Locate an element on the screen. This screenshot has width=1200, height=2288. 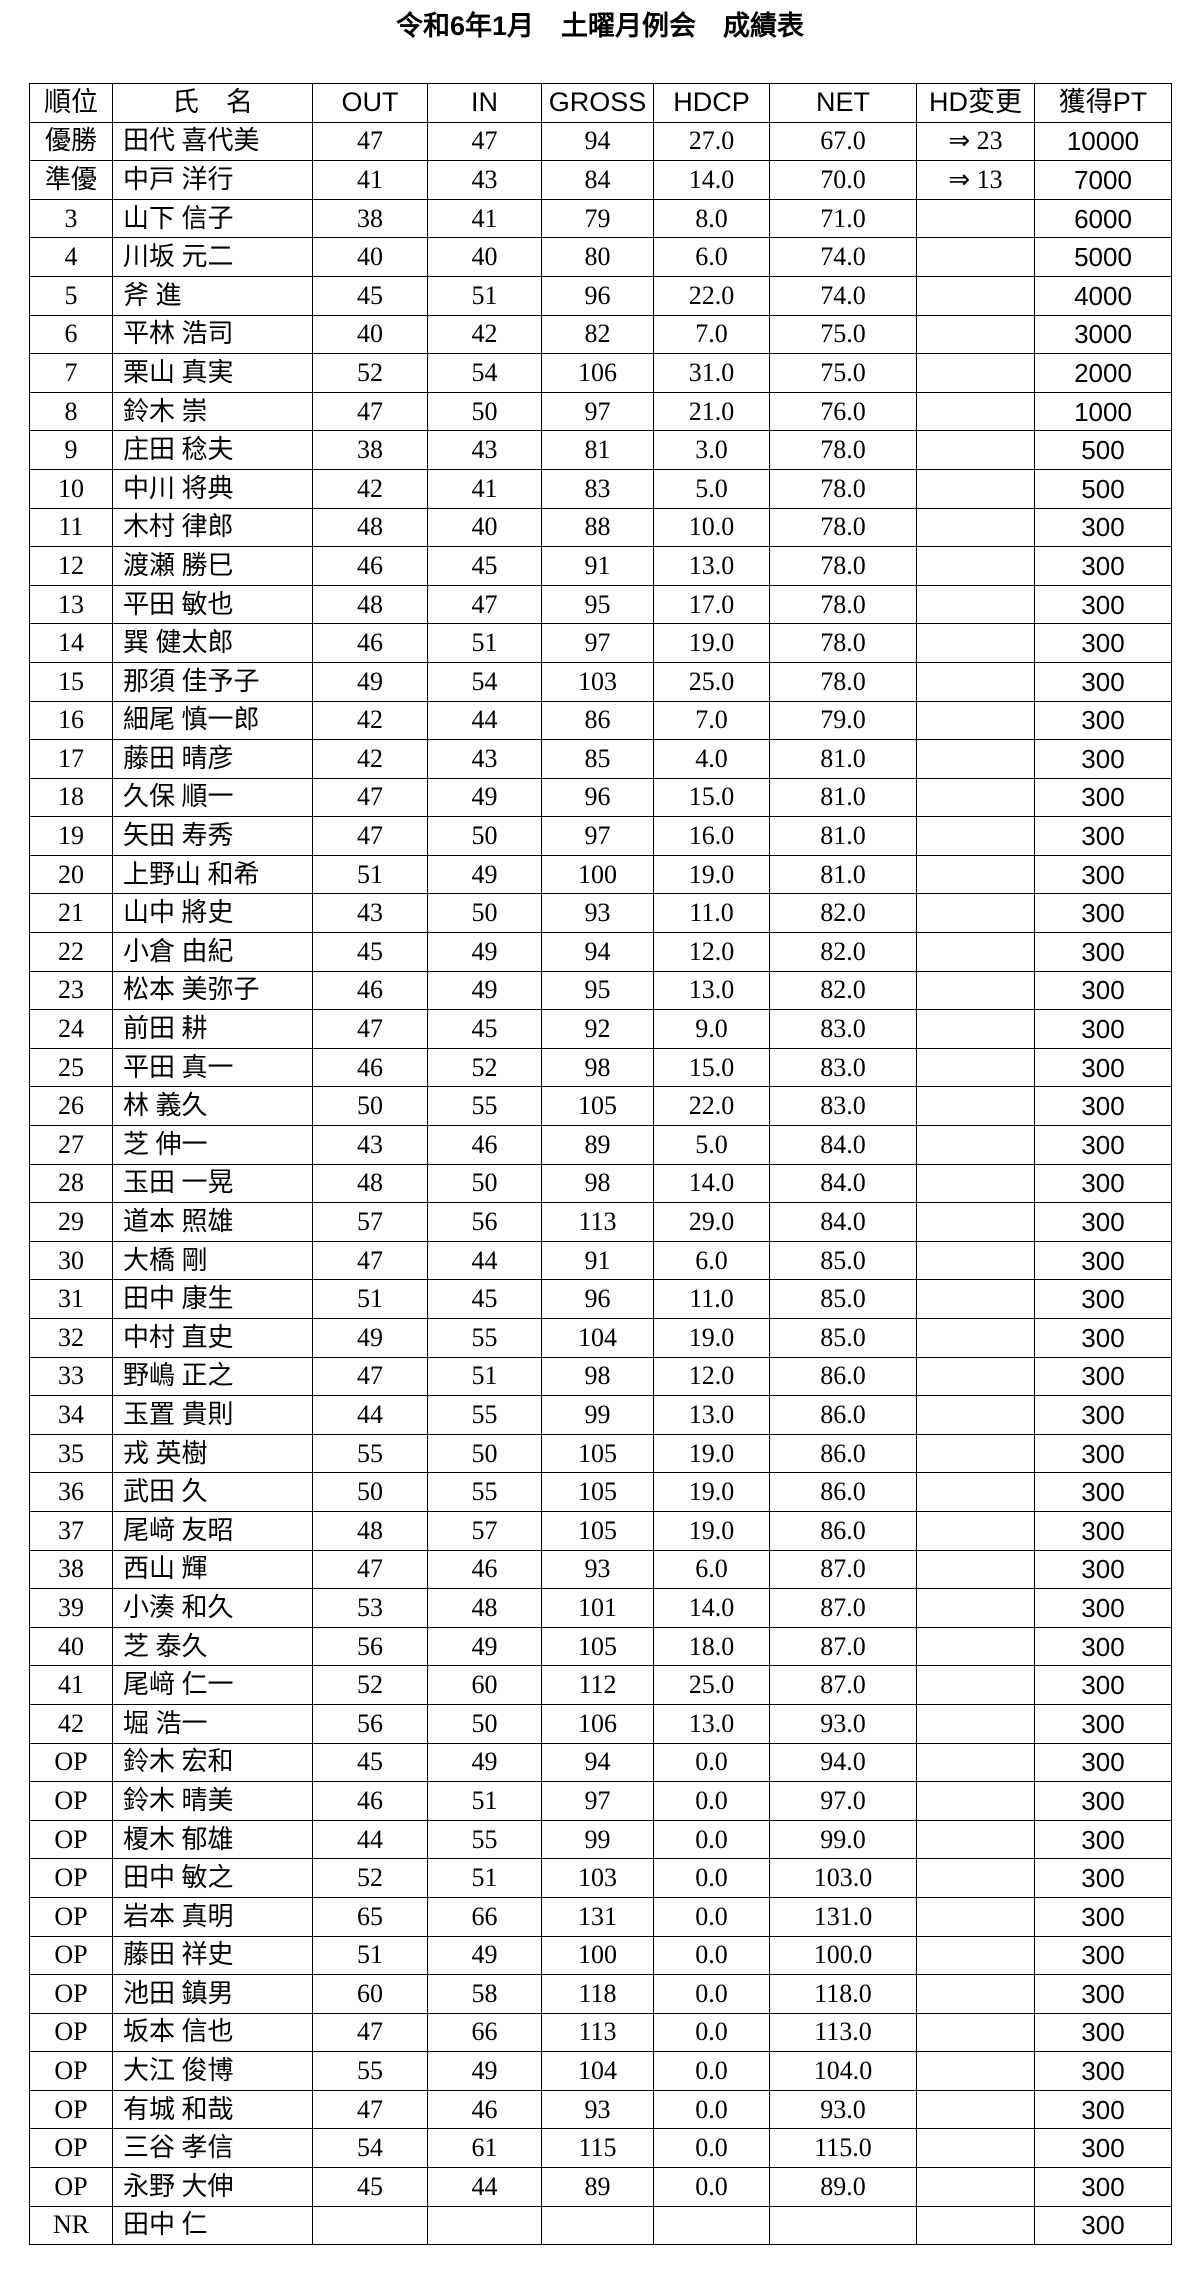
table-cell: 平田 真一 is located at coordinates (212, 1067).